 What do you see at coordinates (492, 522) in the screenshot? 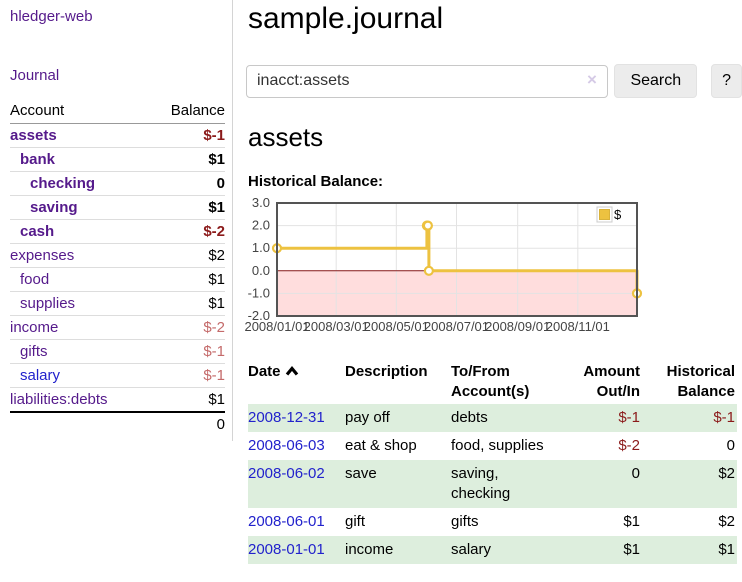
I see `table-row: 2008-06-01 gift gifts $1 $2` at bounding box center [492, 522].